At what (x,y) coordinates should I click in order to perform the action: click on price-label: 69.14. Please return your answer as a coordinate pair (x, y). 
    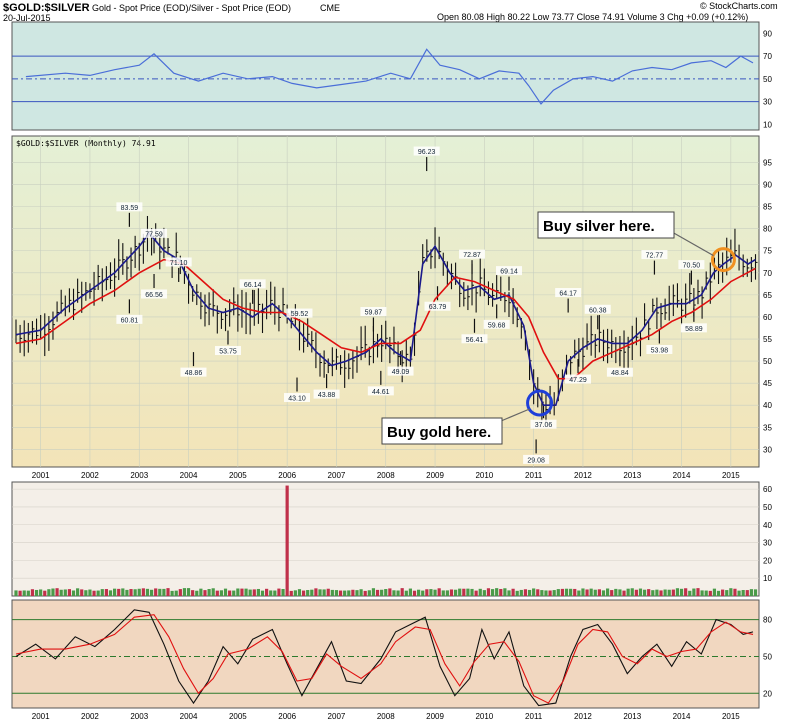
    Looking at the image, I should click on (509, 272).